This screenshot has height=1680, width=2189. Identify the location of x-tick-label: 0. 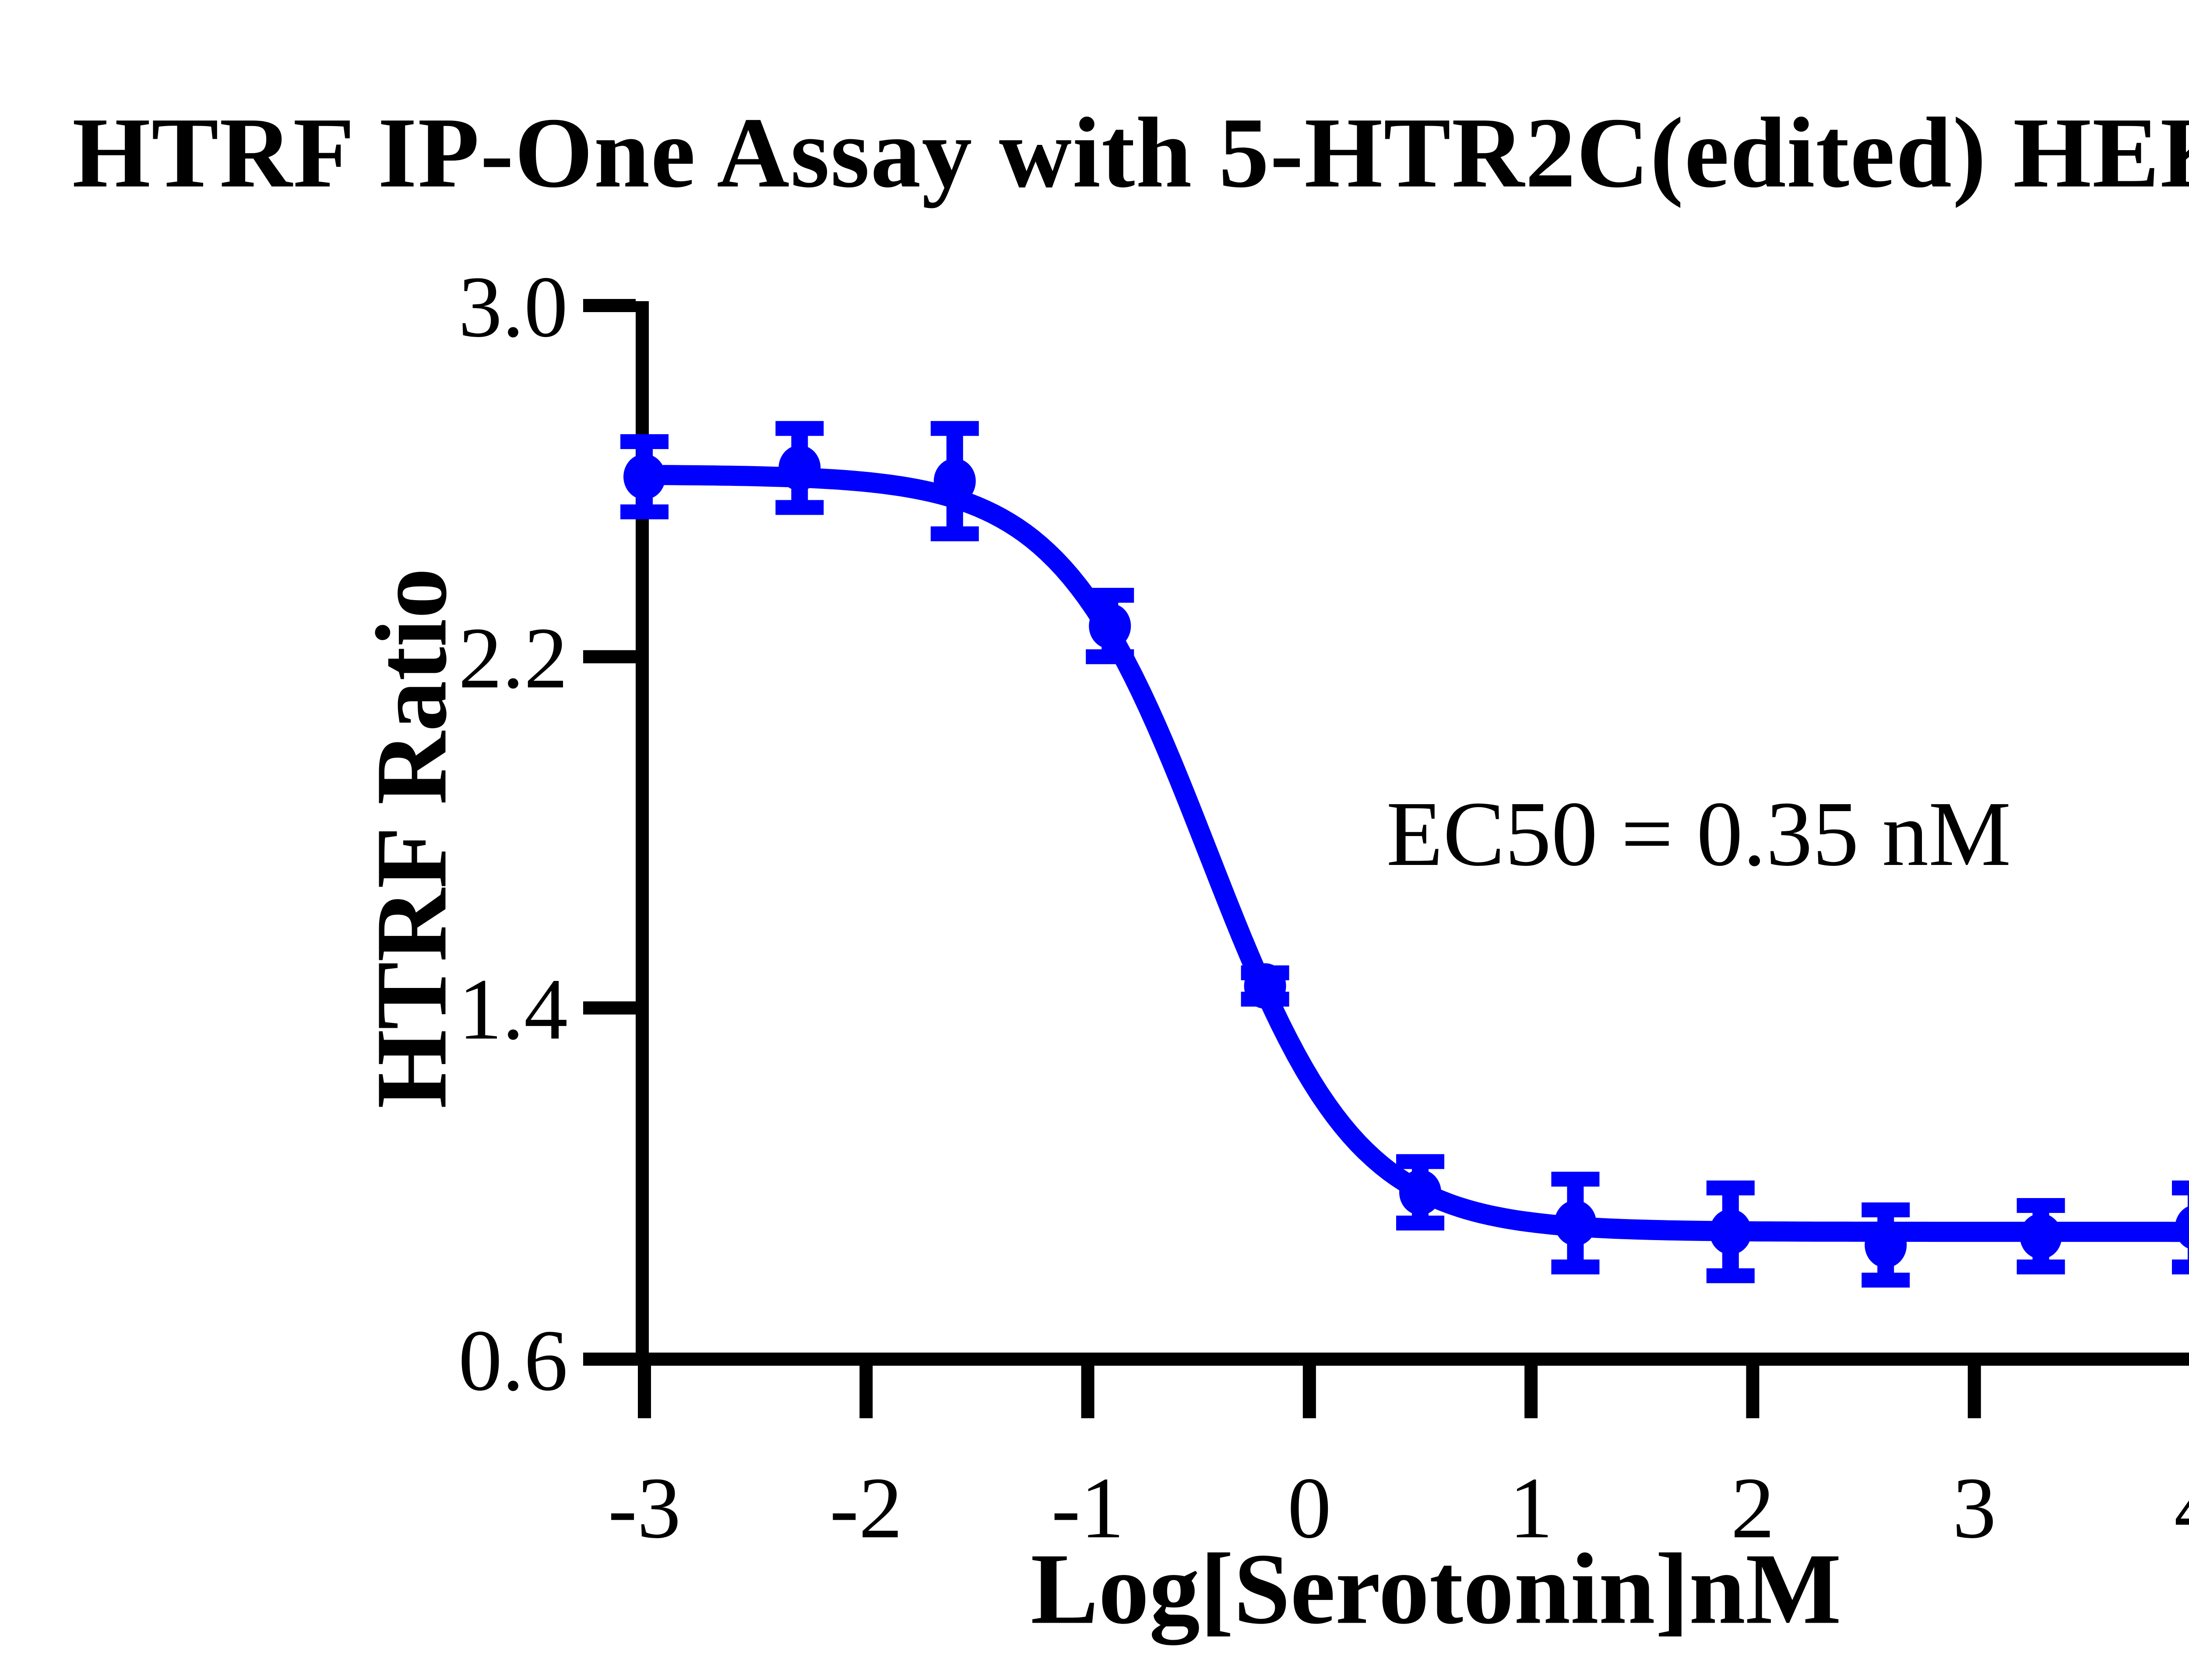
(1309, 1508).